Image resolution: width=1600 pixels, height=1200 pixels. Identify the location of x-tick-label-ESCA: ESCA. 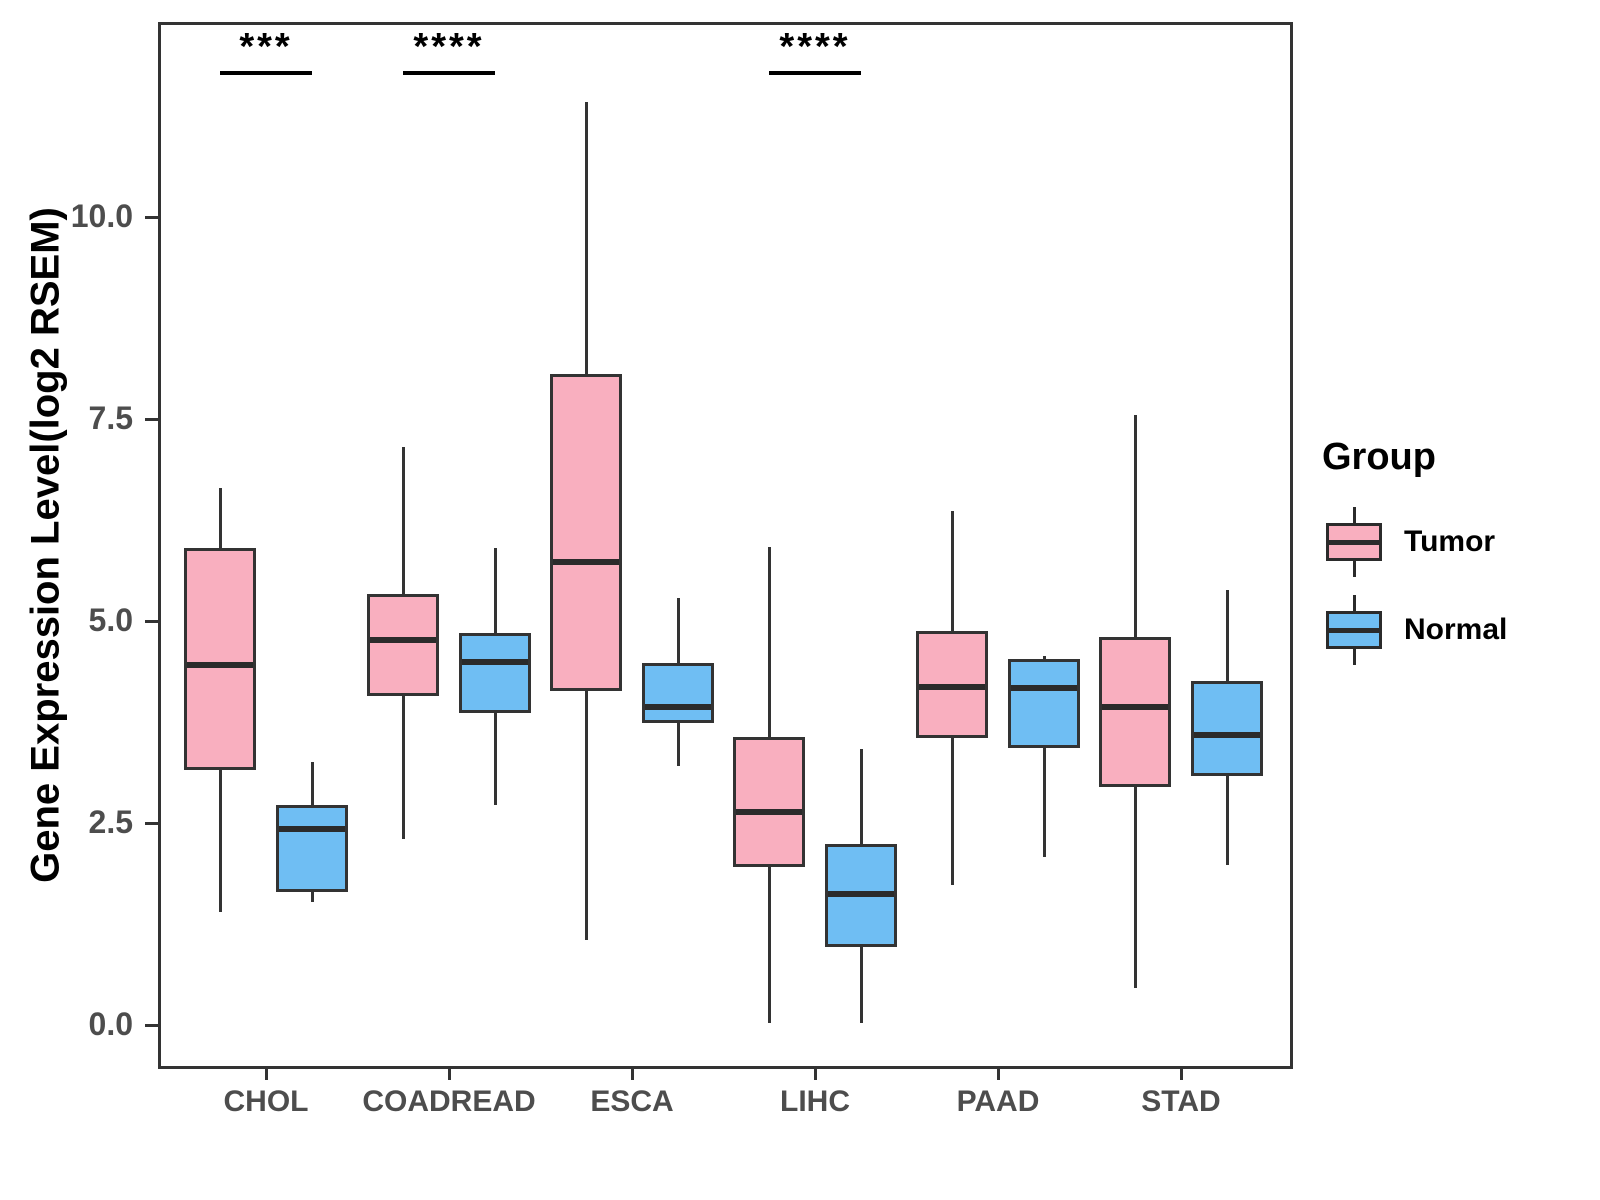
(632, 1101).